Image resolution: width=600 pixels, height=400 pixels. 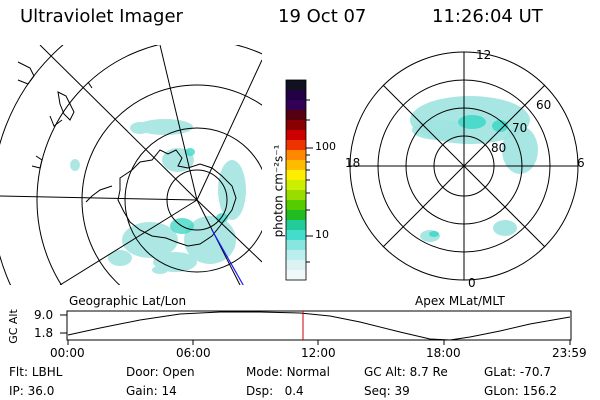 What do you see at coordinates (177, 198) in the screenshot?
I see `antarctica-outline` at bounding box center [177, 198].